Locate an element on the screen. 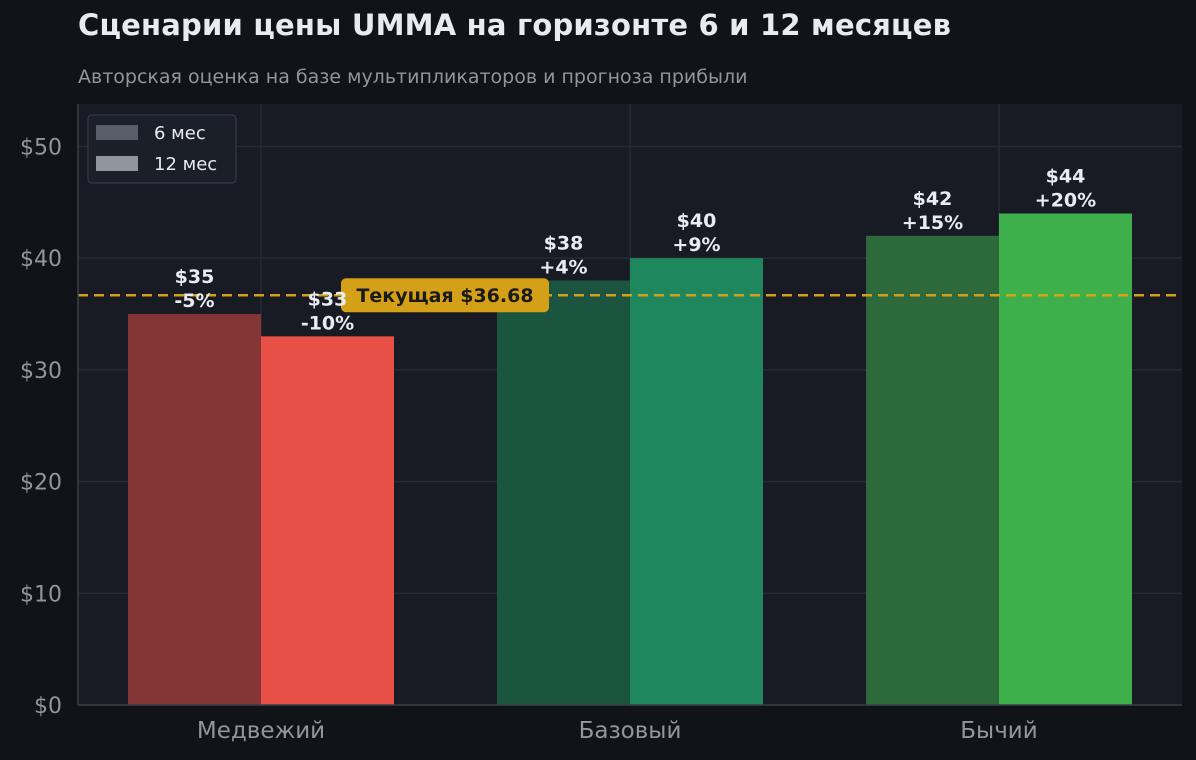 The width and height of the screenshot is (1196, 760). bar-value-label: $38 is located at coordinates (564, 244).